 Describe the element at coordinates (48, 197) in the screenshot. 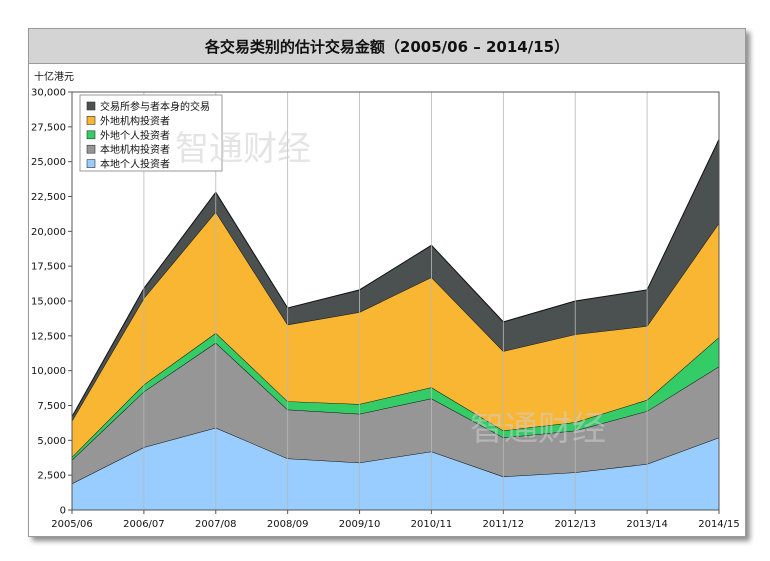

I see `y-tick-label: 22,500` at that location.